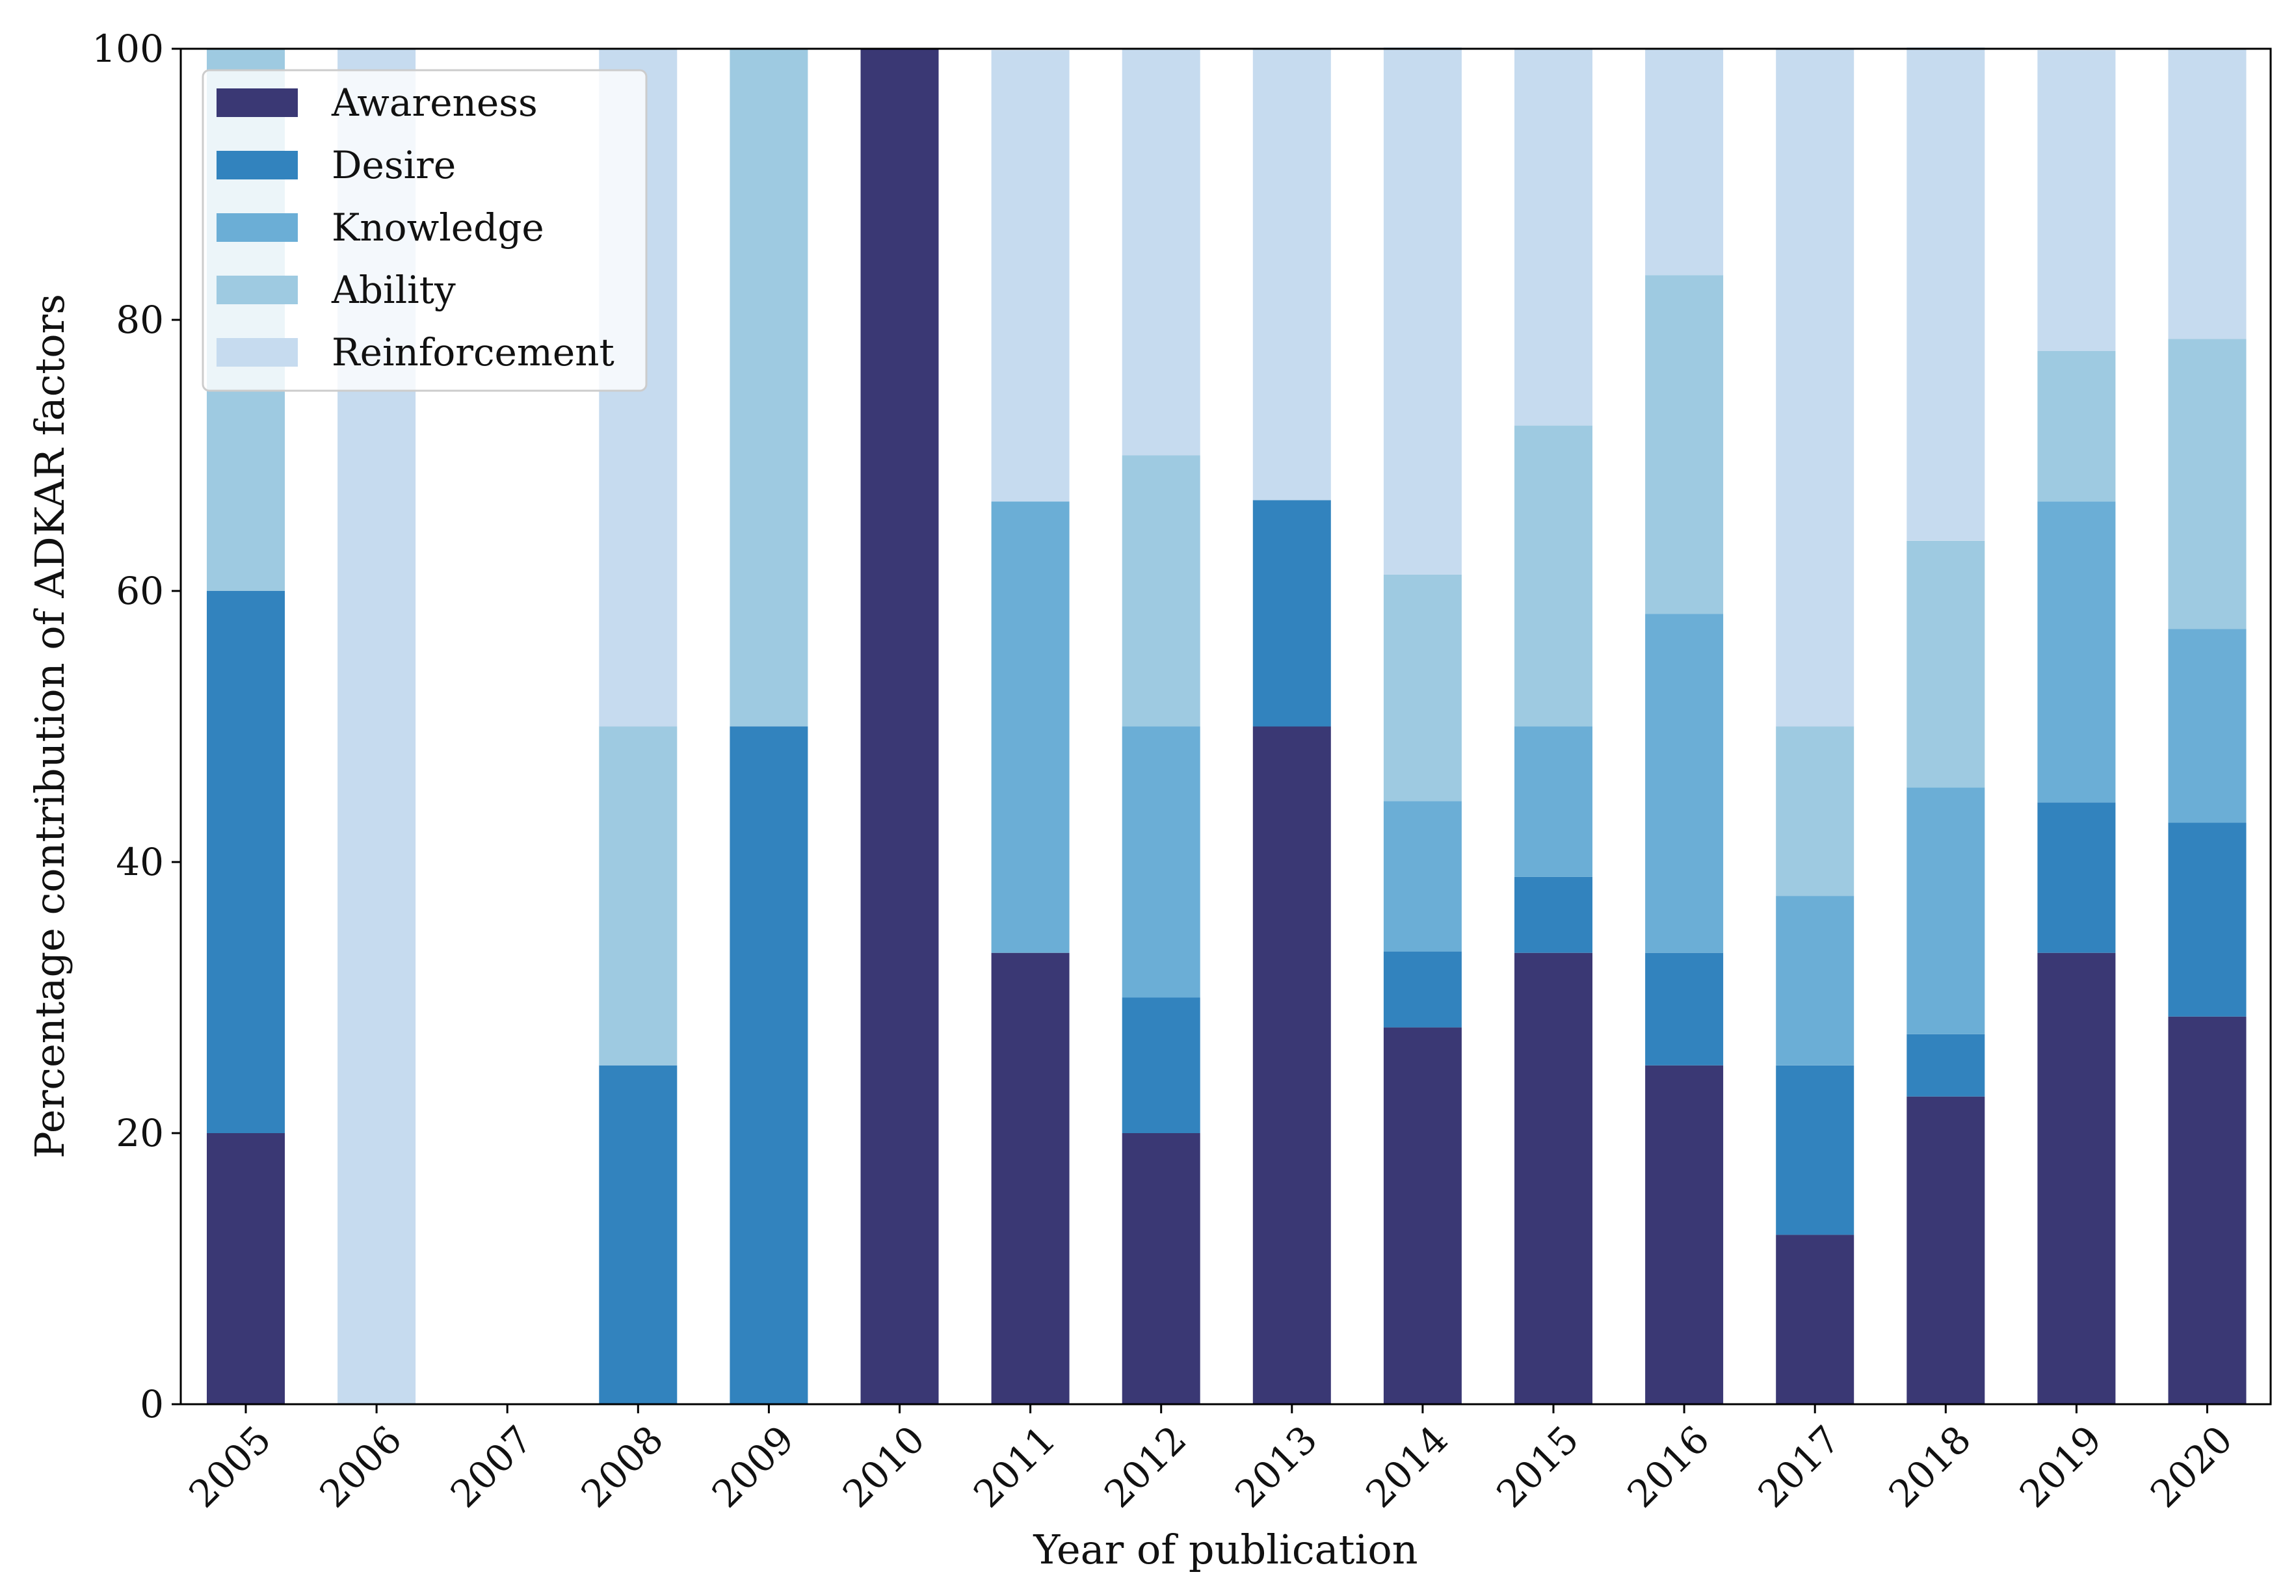  What do you see at coordinates (394, 165) in the screenshot?
I see `legend-label-desire: Desire` at bounding box center [394, 165].